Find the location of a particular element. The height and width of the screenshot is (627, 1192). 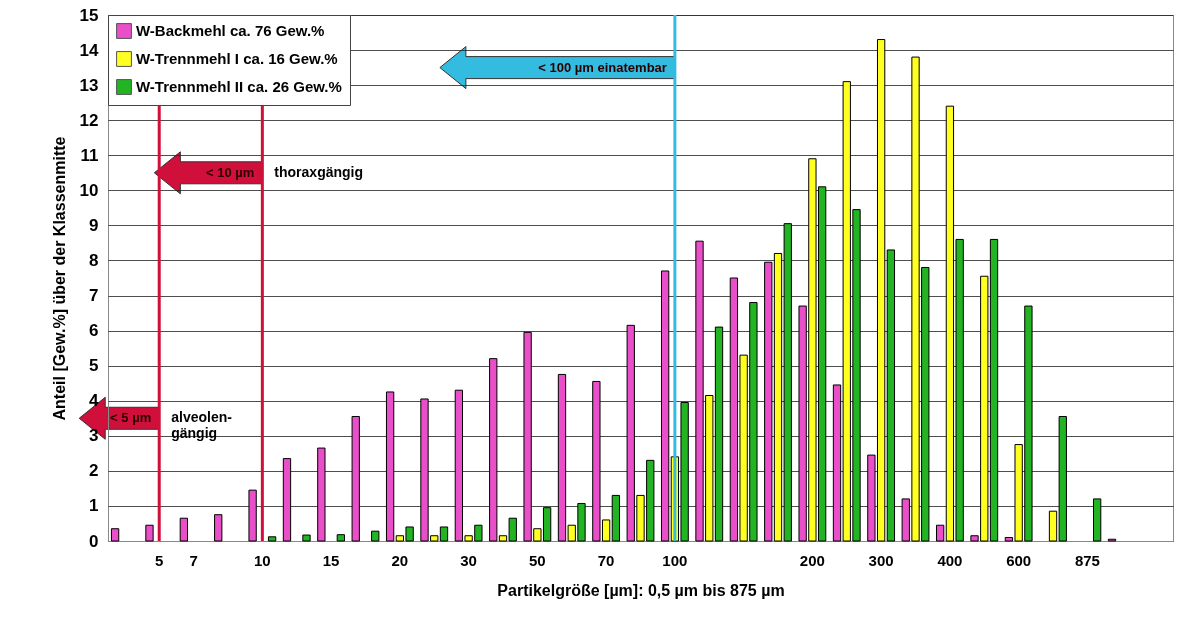

x-tick-label: 7 is located at coordinates (193, 560).